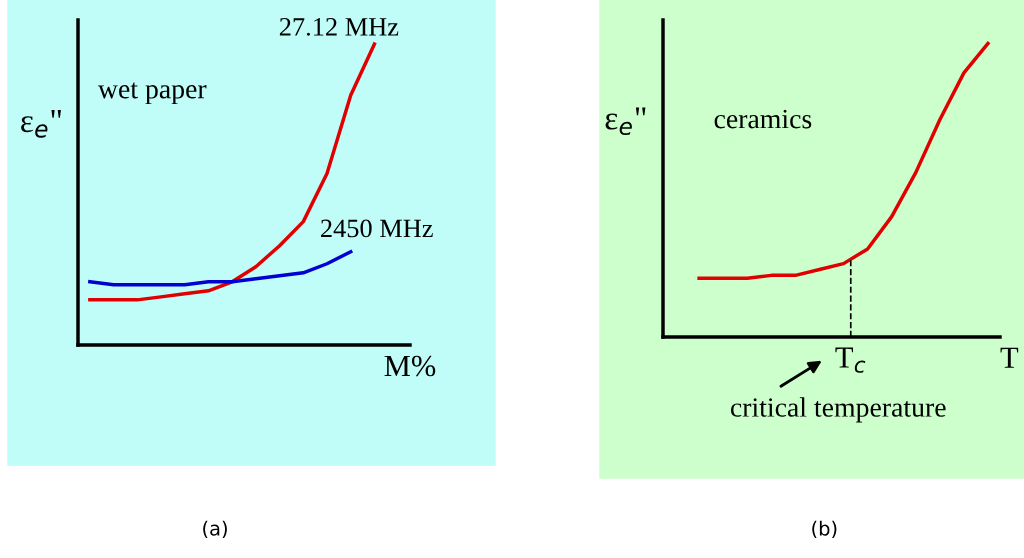 The height and width of the screenshot is (558, 1024). Describe the element at coordinates (339, 26) in the screenshot. I see `series-label: 27.12 MHz` at that location.